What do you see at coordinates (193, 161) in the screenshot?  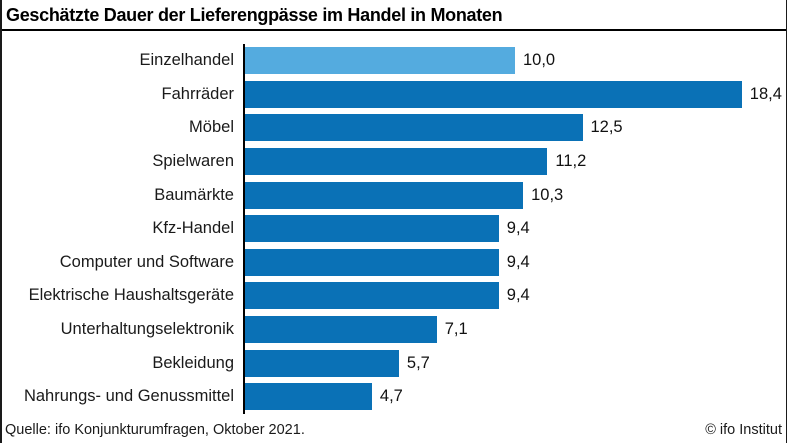 I see `category-label: Spielwaren` at bounding box center [193, 161].